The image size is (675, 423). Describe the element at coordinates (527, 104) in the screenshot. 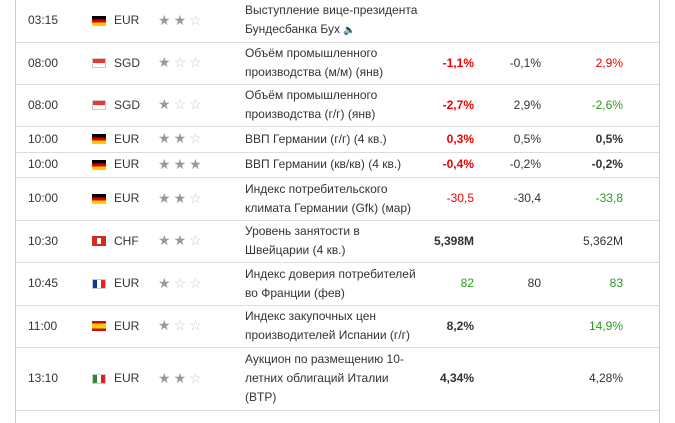

I see `forecast: 2,9%` at that location.